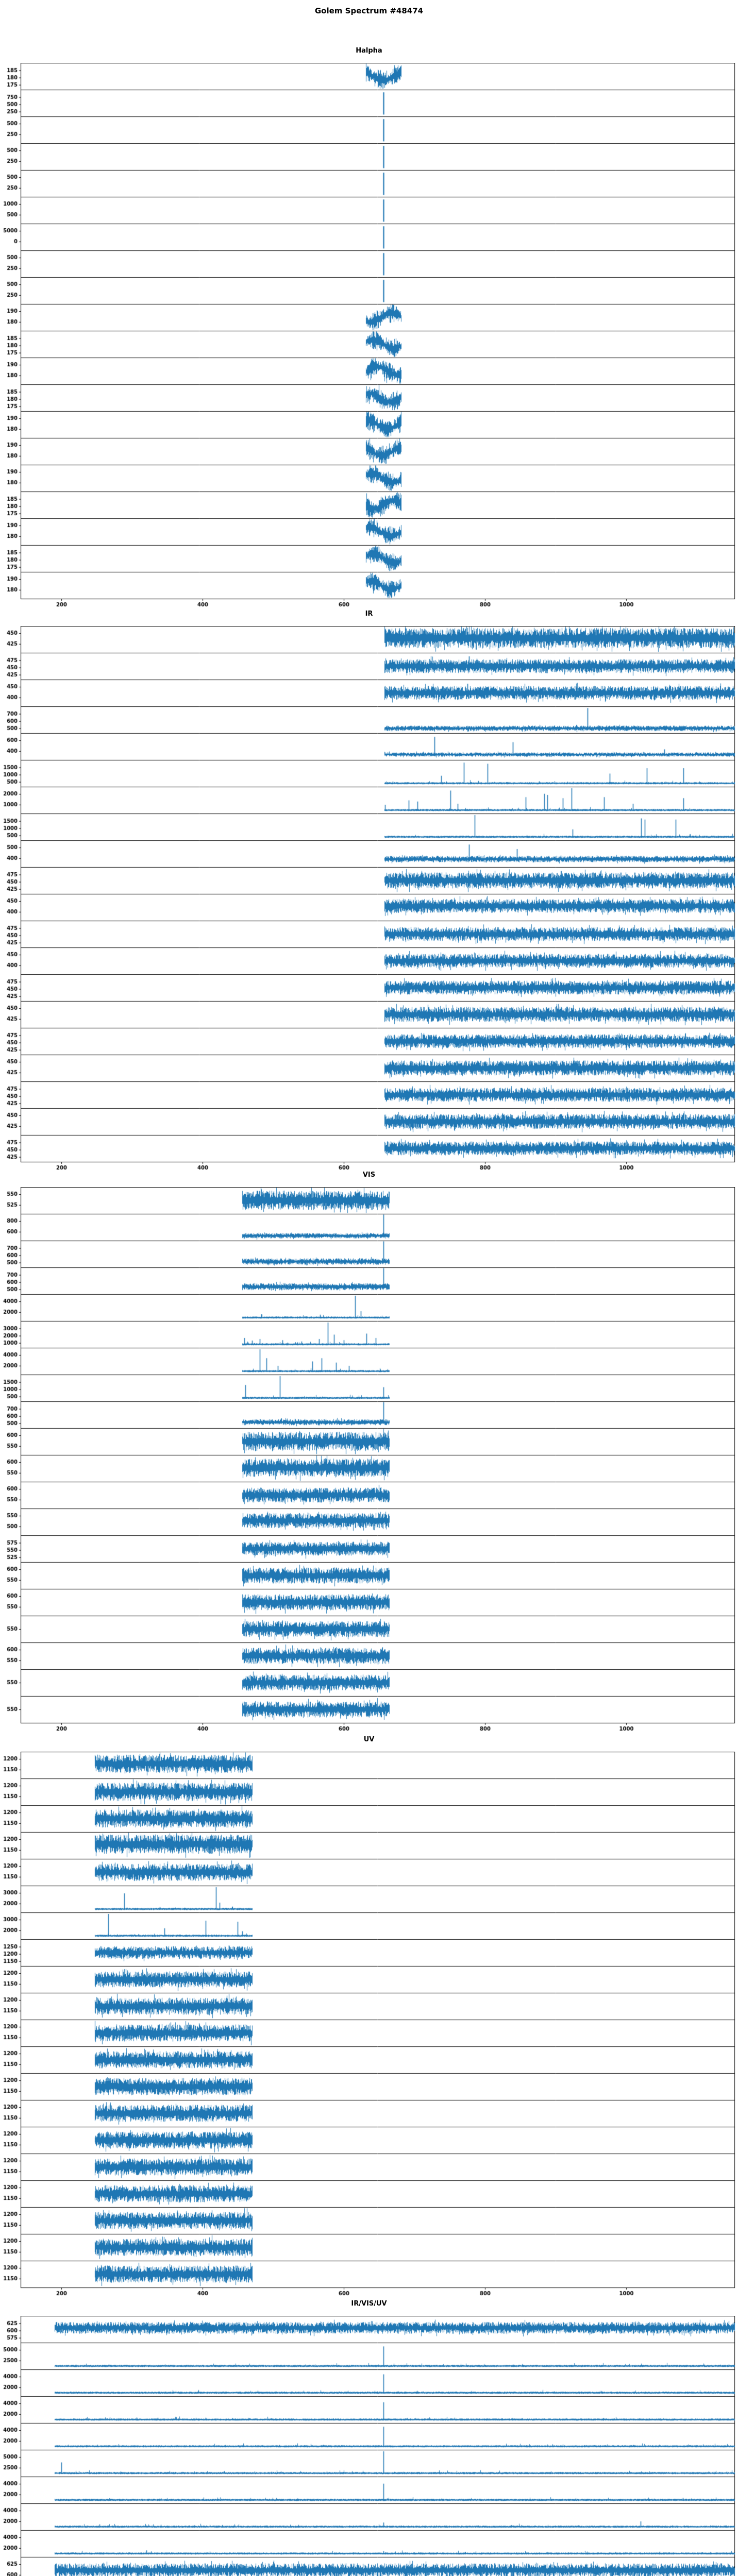 This screenshot has width=738, height=2576. What do you see at coordinates (369, 614) in the screenshot?
I see `panel-title-1: IR` at bounding box center [369, 614].